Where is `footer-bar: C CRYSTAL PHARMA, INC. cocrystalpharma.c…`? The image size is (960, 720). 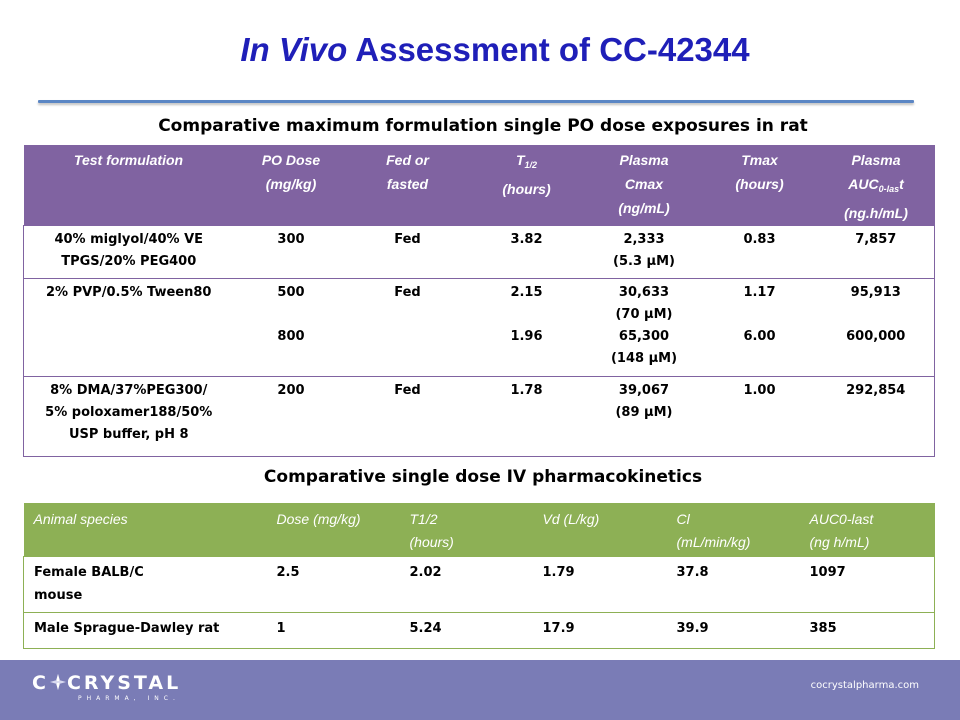 footer-bar: C CRYSTAL PHARMA, INC. cocrystalpharma.c… is located at coordinates (480, 690).